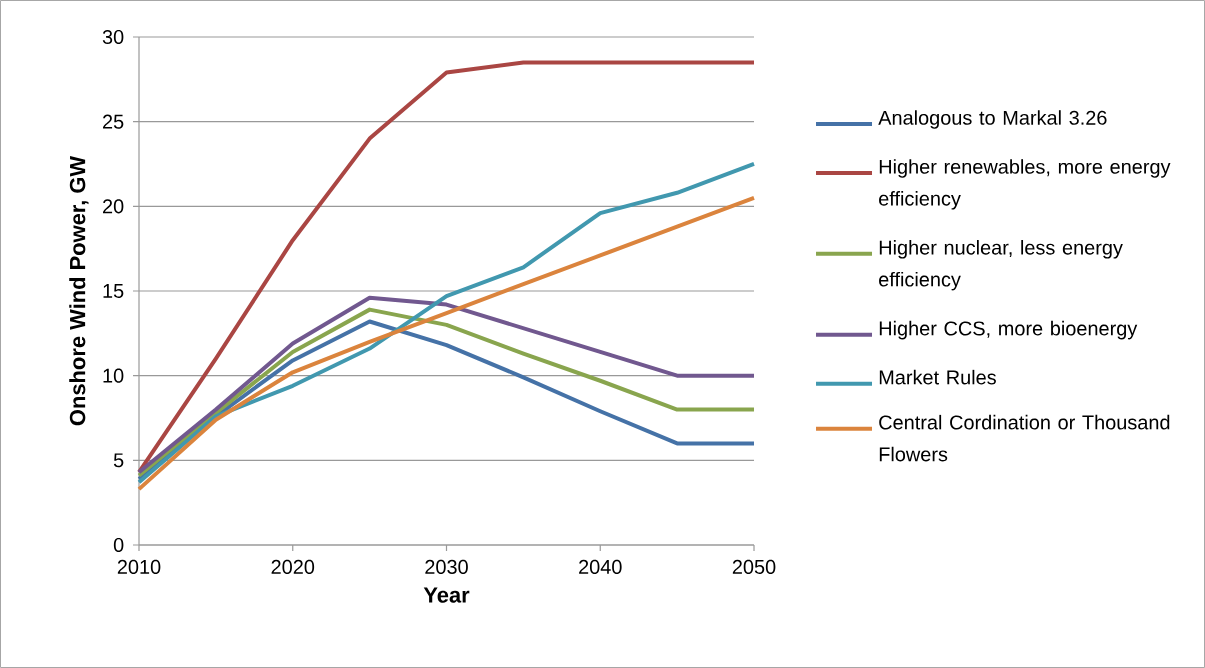  What do you see at coordinates (113, 37) in the screenshot?
I see `y-tick-label: 30` at bounding box center [113, 37].